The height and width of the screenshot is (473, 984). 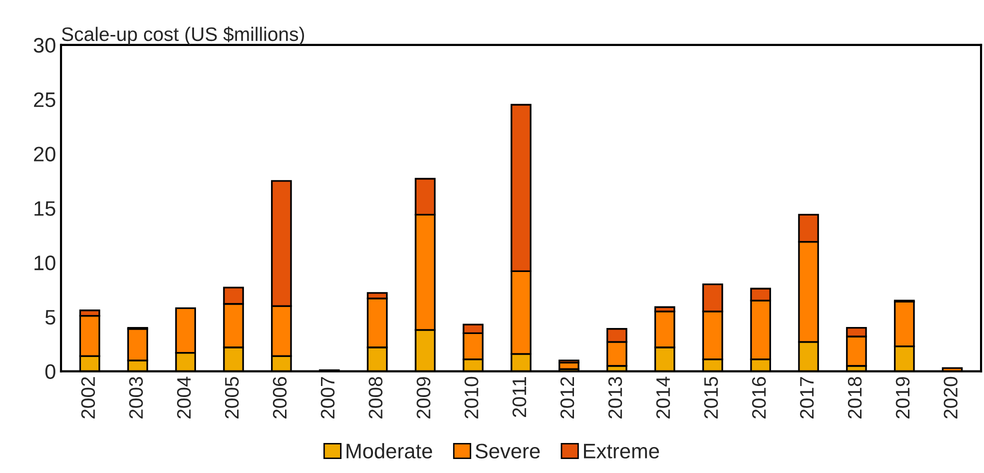 I want to click on x-tick-label: 2006, so click(x=279, y=397).